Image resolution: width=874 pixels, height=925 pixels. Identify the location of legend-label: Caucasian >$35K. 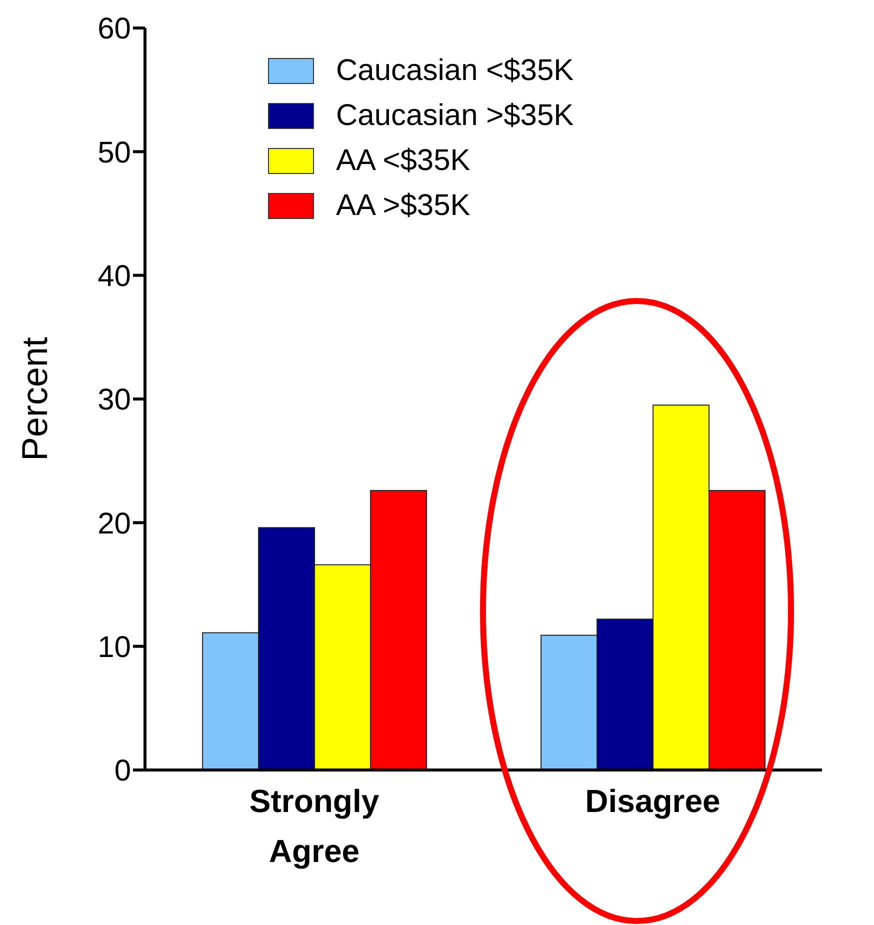
(455, 115).